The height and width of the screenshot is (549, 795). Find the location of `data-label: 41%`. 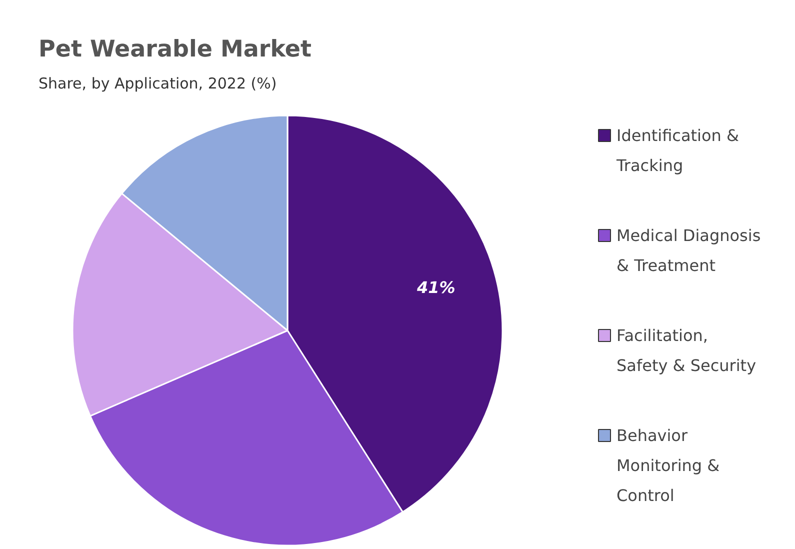

data-label: 41% is located at coordinates (436, 287).